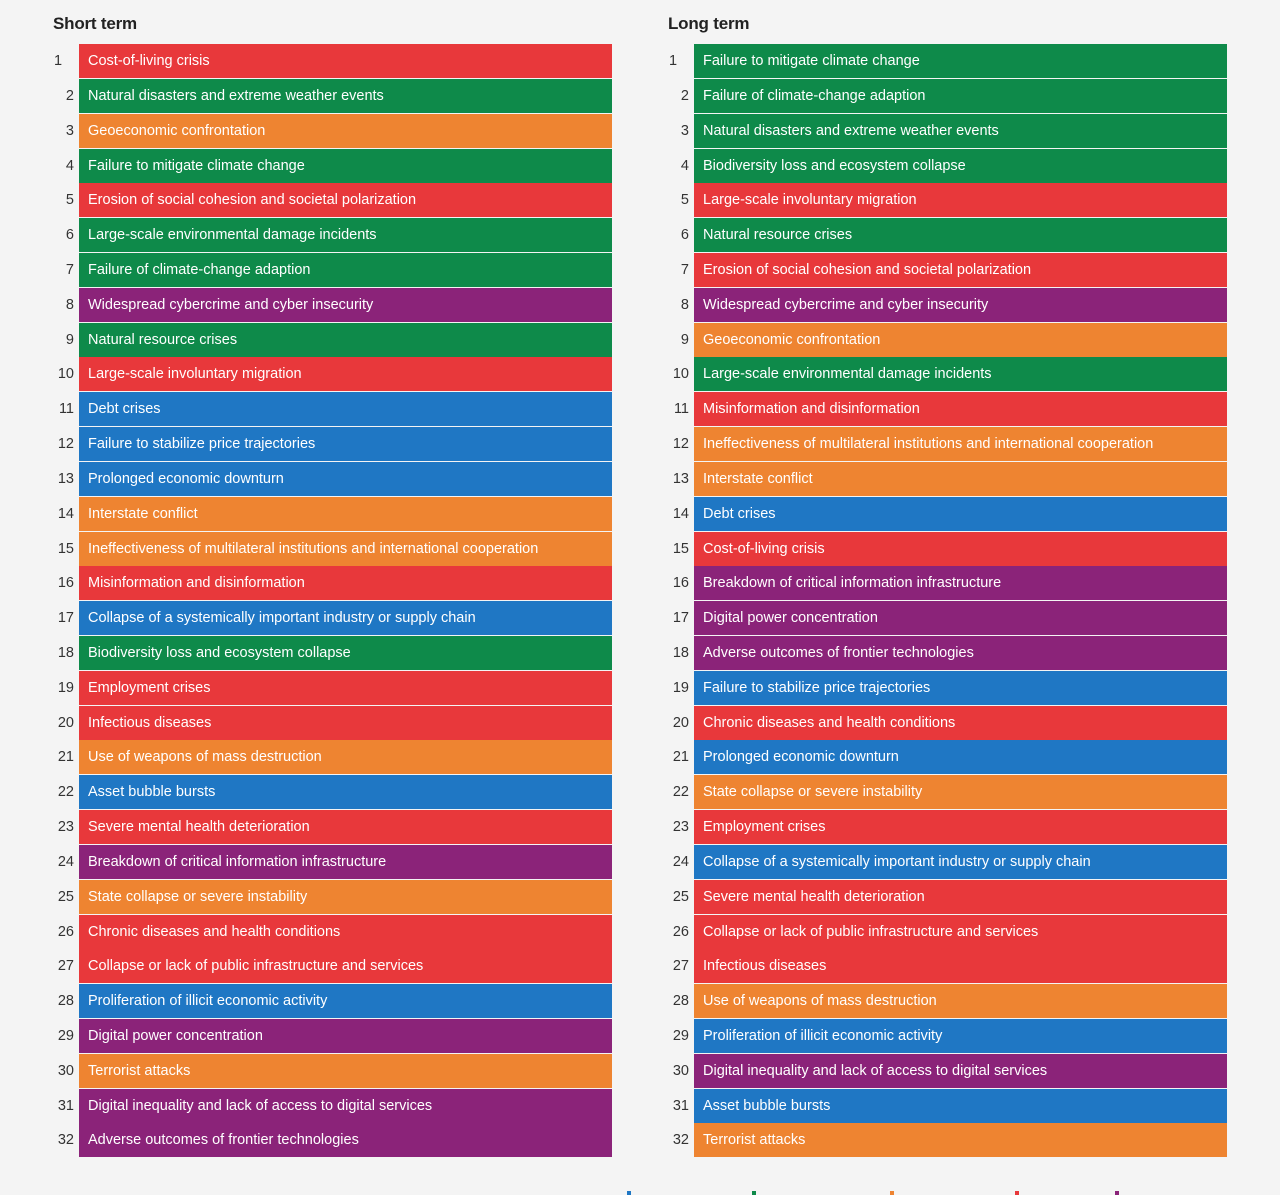  What do you see at coordinates (65, 757) in the screenshot?
I see `rank-number: 21` at bounding box center [65, 757].